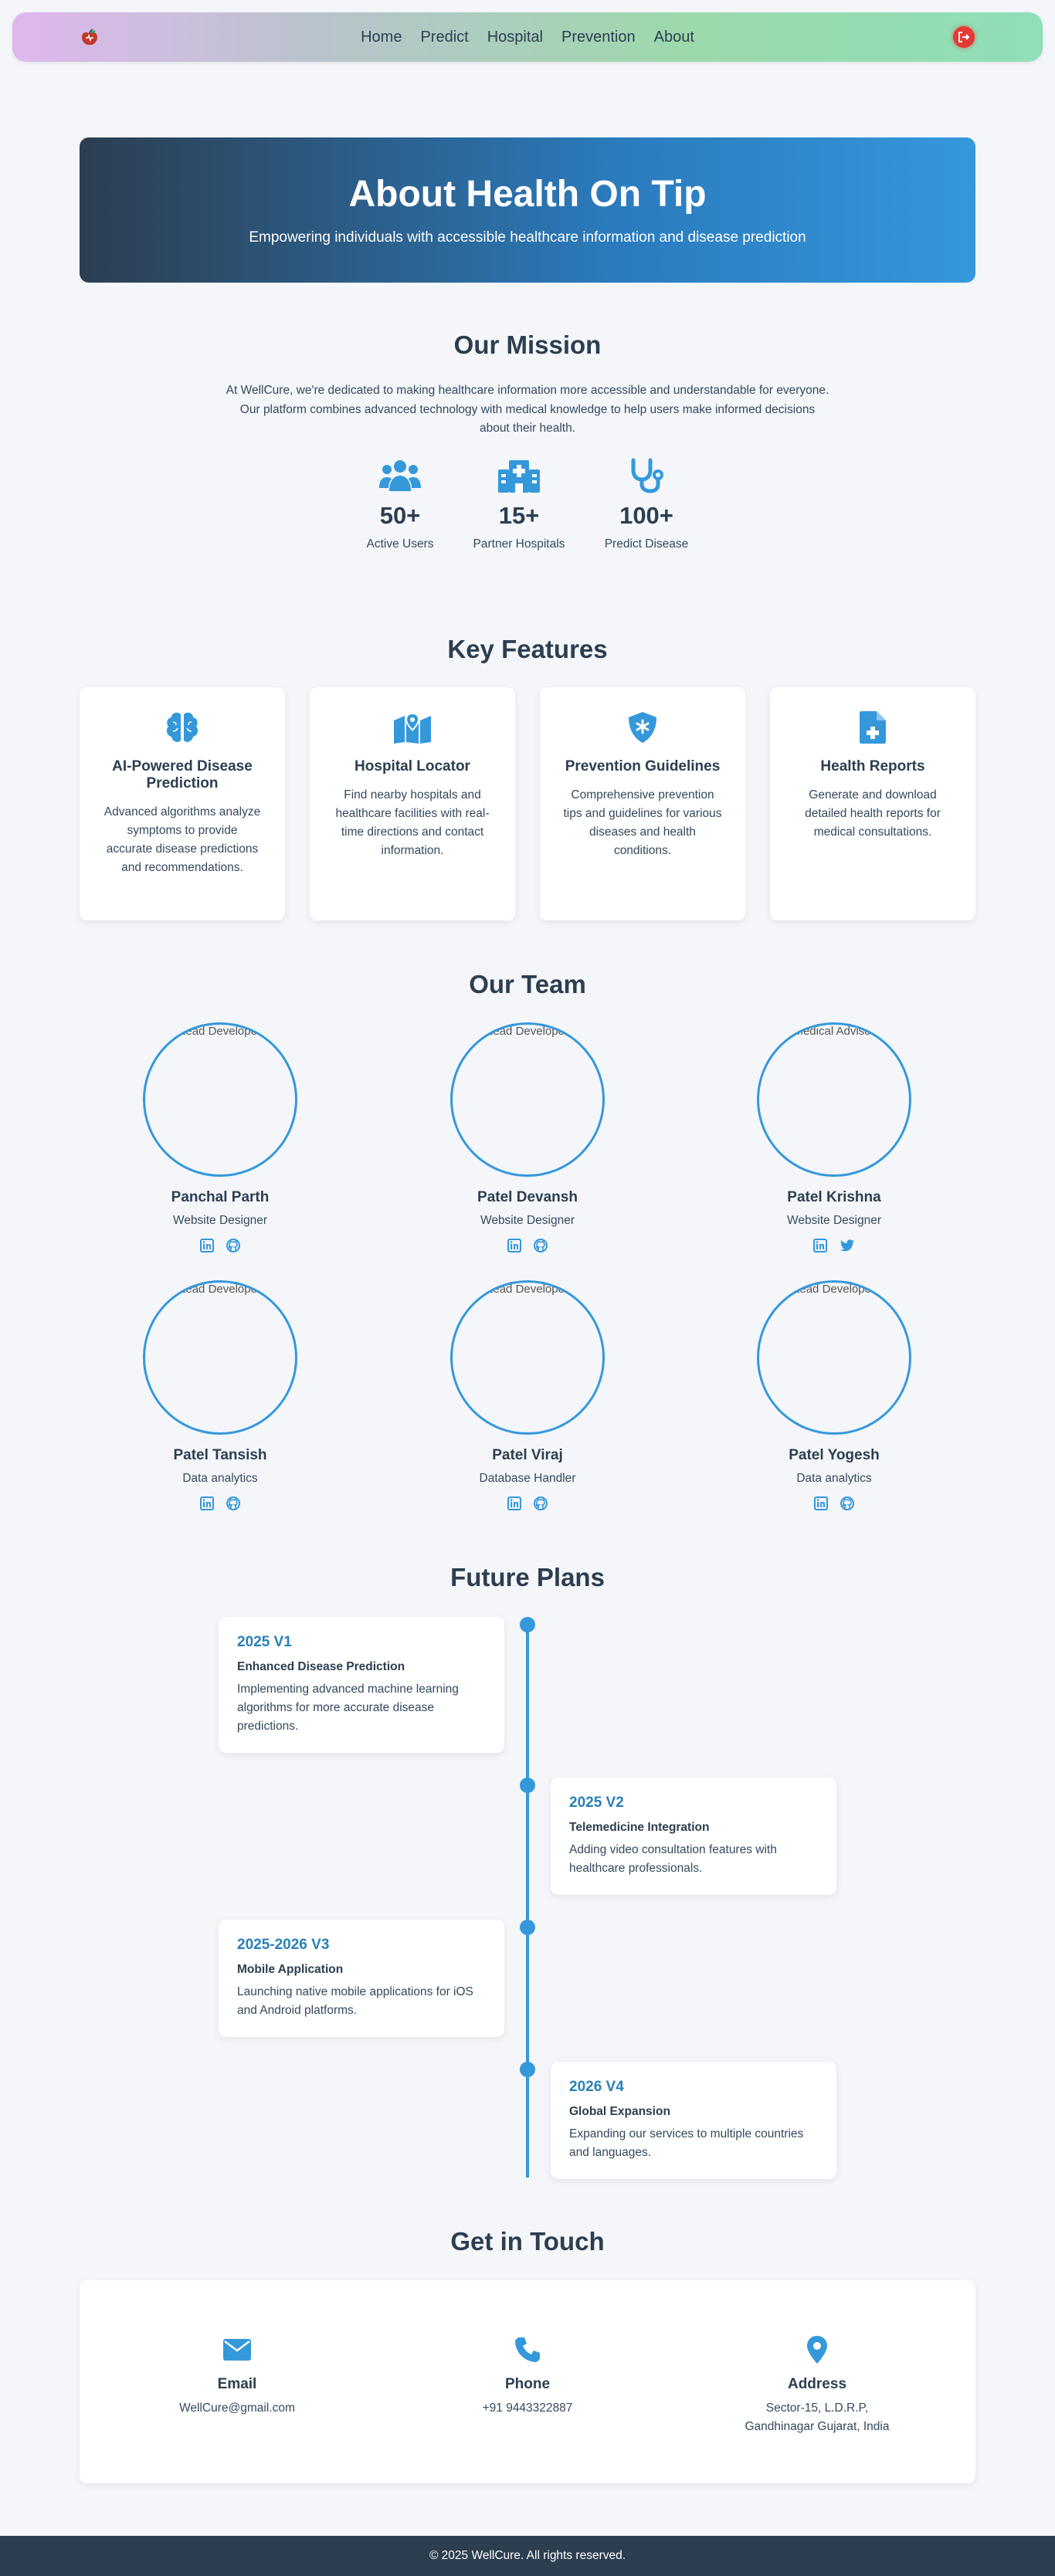 This screenshot has height=2576, width=1055. I want to click on feature-title: Hospital Locator, so click(412, 766).